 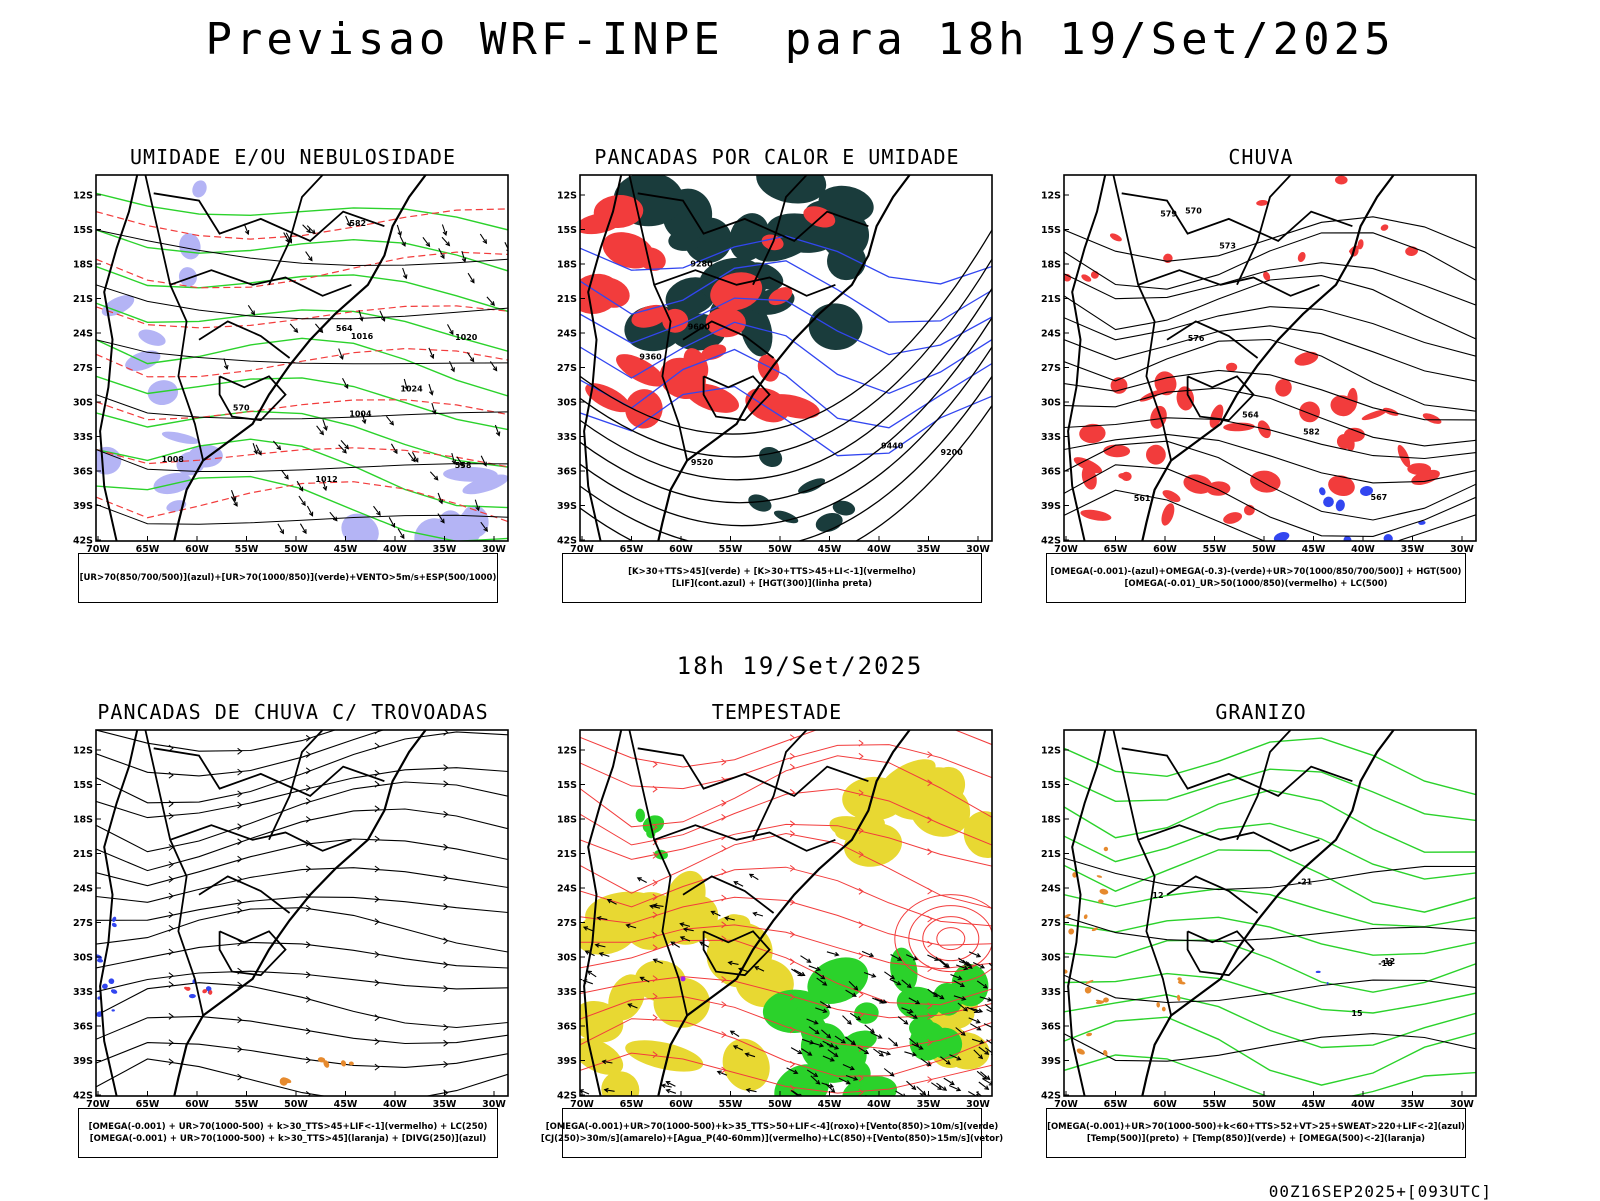 I want to click on lat-label: 42S, so click(x=1051, y=1096).